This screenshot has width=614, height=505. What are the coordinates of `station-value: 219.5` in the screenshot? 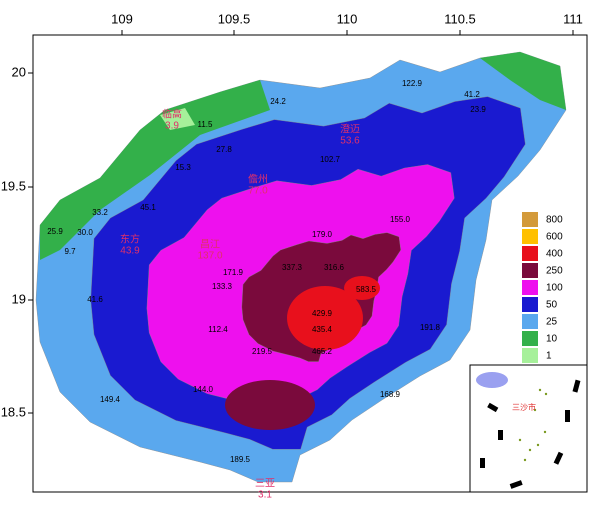 It's located at (262, 351).